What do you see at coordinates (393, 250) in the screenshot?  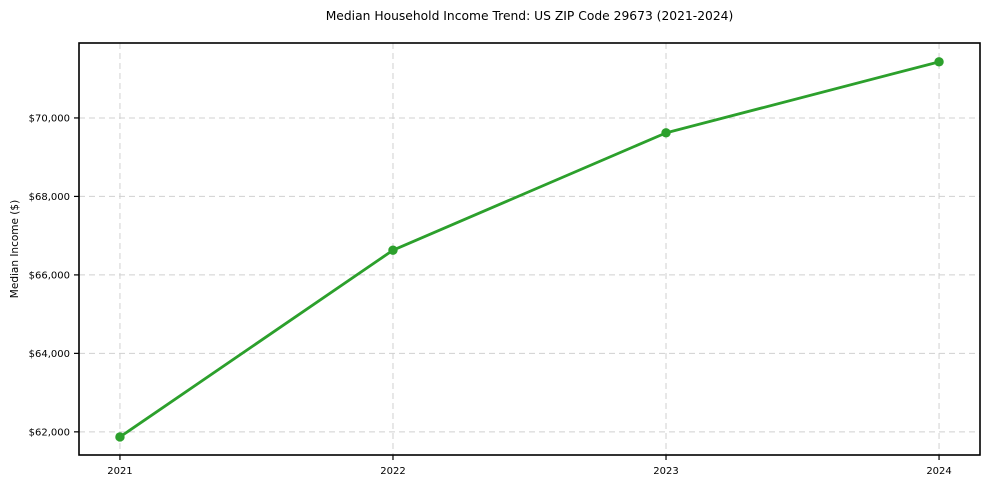 I see `data-point-marker-2022` at bounding box center [393, 250].